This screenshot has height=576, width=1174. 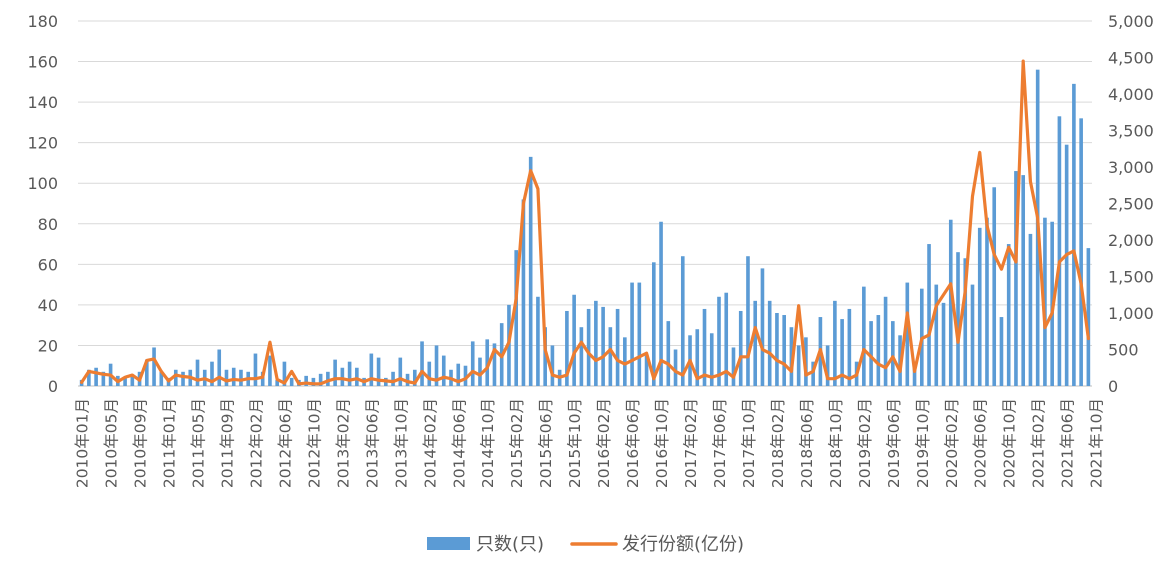 What do you see at coordinates (227, 443) in the screenshot?
I see `x-axis-tick-label: 2011年09月` at bounding box center [227, 443].